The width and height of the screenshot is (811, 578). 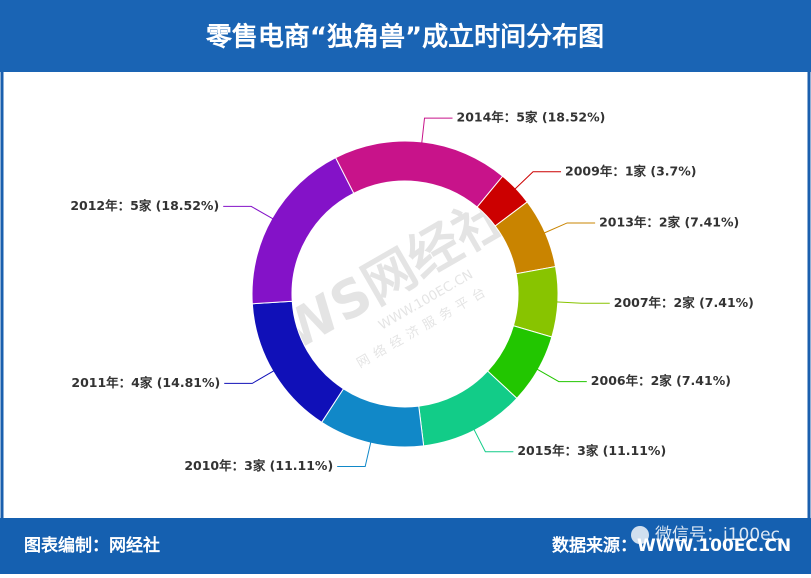 I want to click on slice-label: 2009年：1家 (3.7%), so click(x=630, y=170).